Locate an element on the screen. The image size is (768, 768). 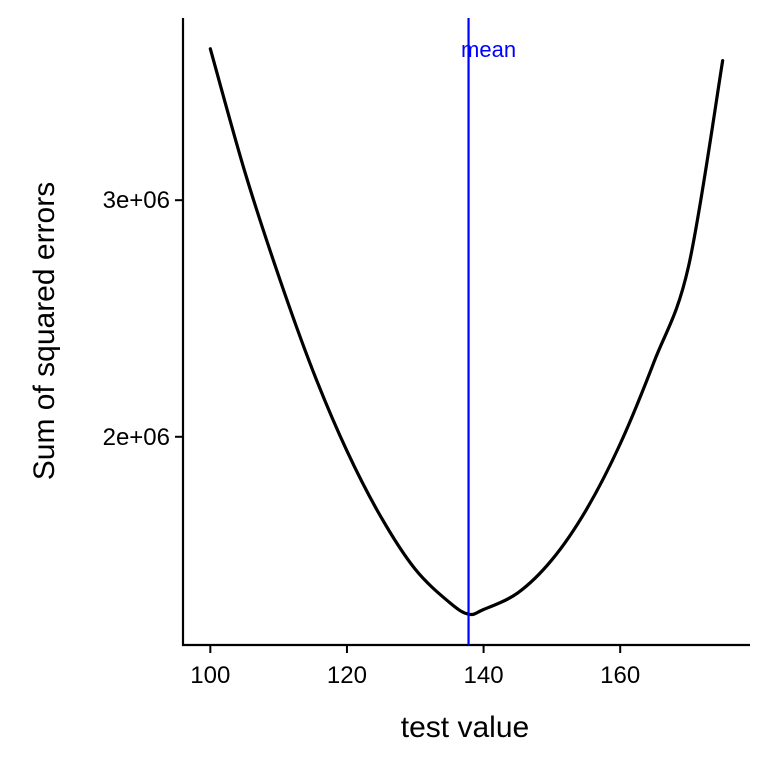
x-tick-label: 140 is located at coordinates (484, 675).